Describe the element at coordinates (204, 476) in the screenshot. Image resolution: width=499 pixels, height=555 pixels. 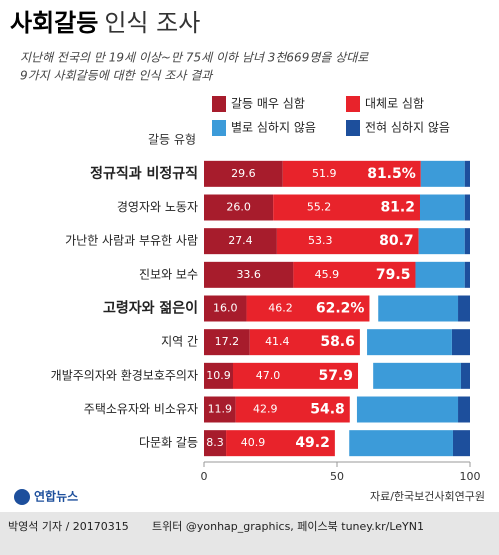
I see `x-tick-label: 0` at that location.